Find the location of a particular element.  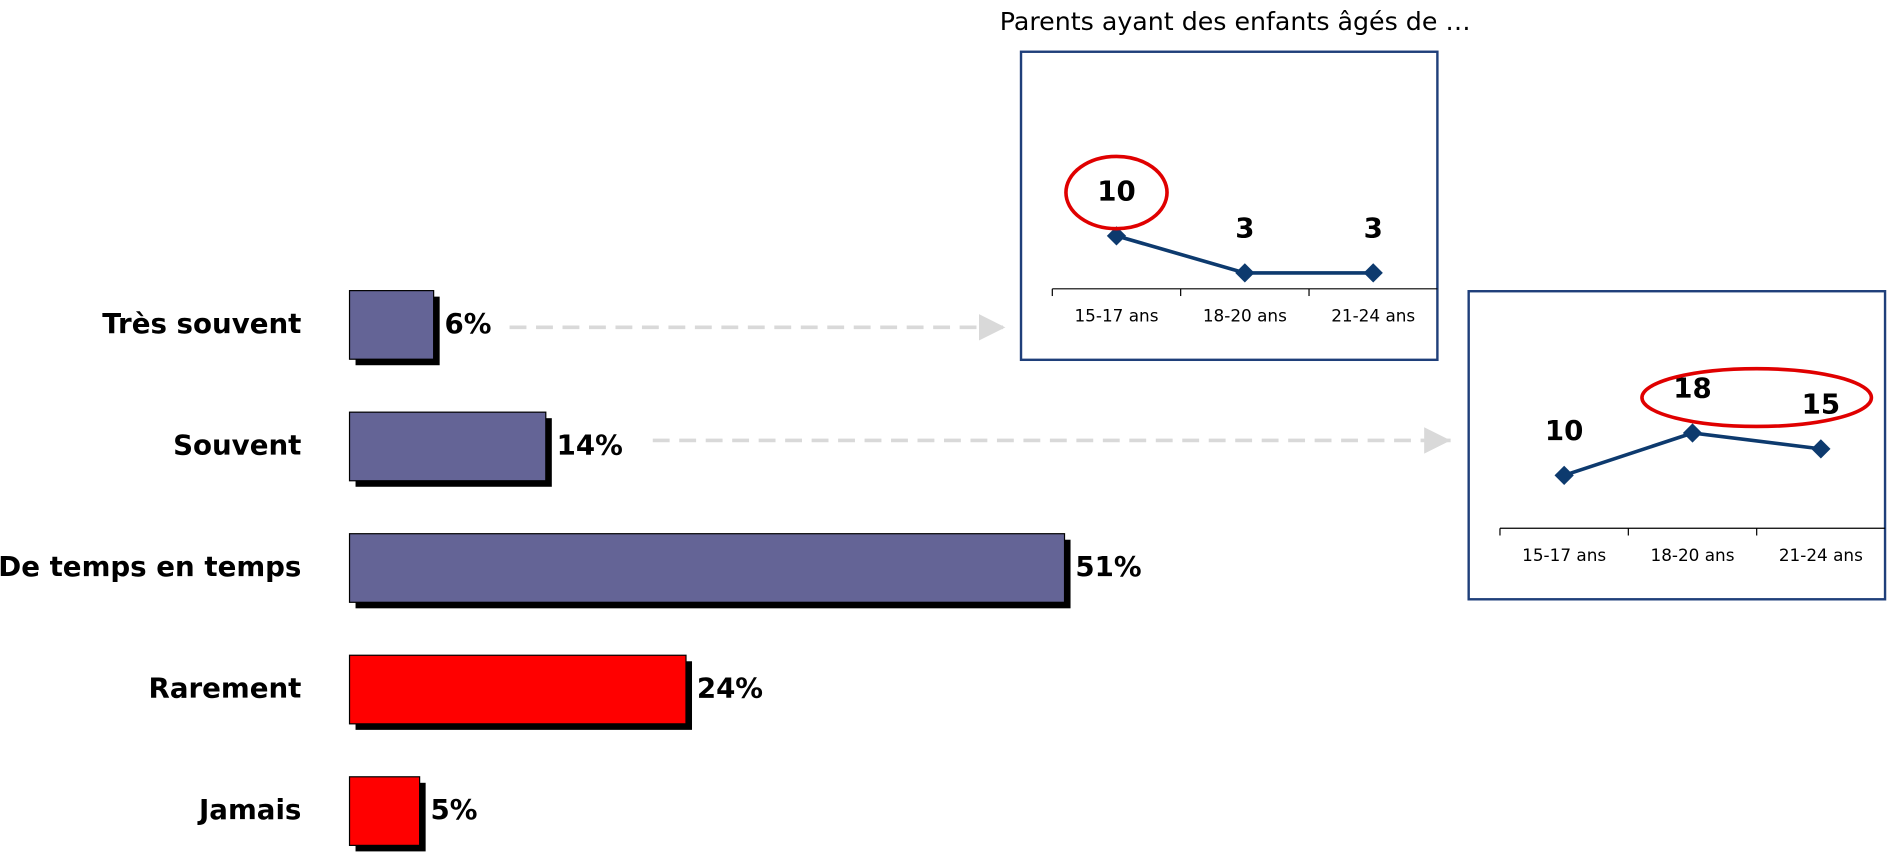

inset-frame is located at coordinates (1229, 206).